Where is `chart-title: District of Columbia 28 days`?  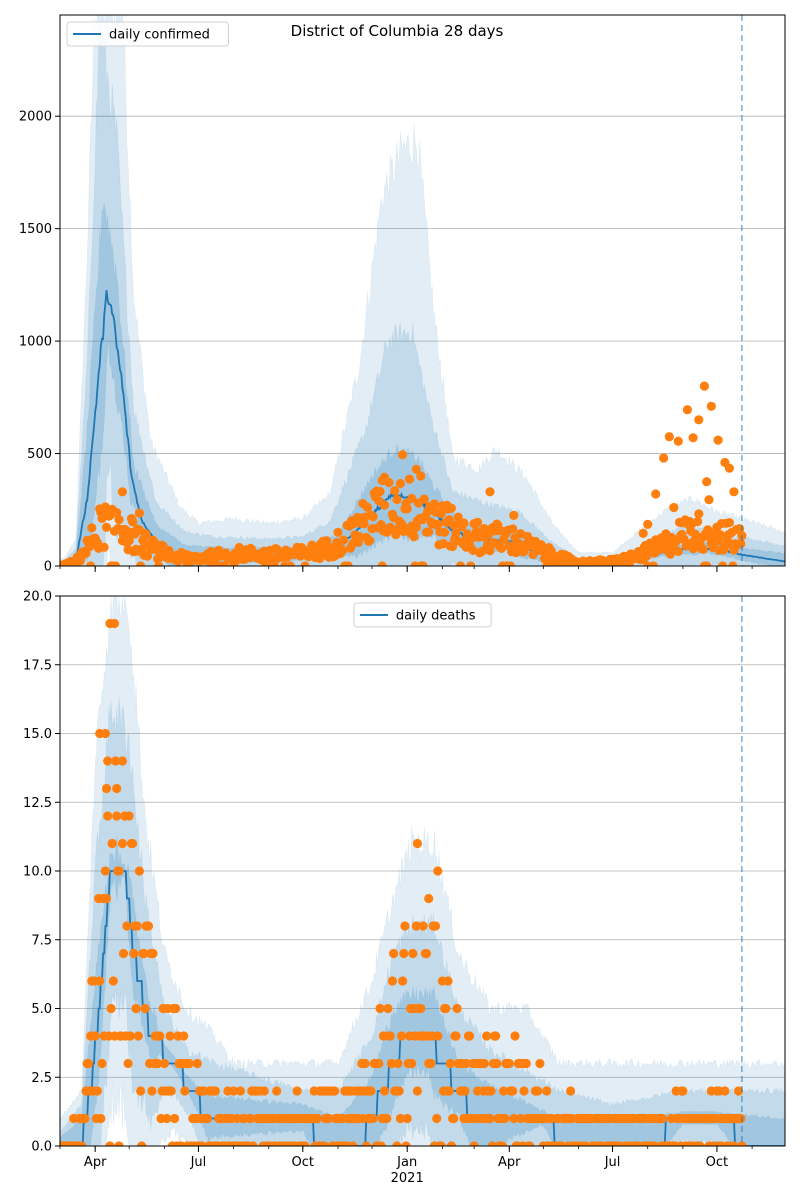 chart-title: District of Columbia 28 days is located at coordinates (397, 31).